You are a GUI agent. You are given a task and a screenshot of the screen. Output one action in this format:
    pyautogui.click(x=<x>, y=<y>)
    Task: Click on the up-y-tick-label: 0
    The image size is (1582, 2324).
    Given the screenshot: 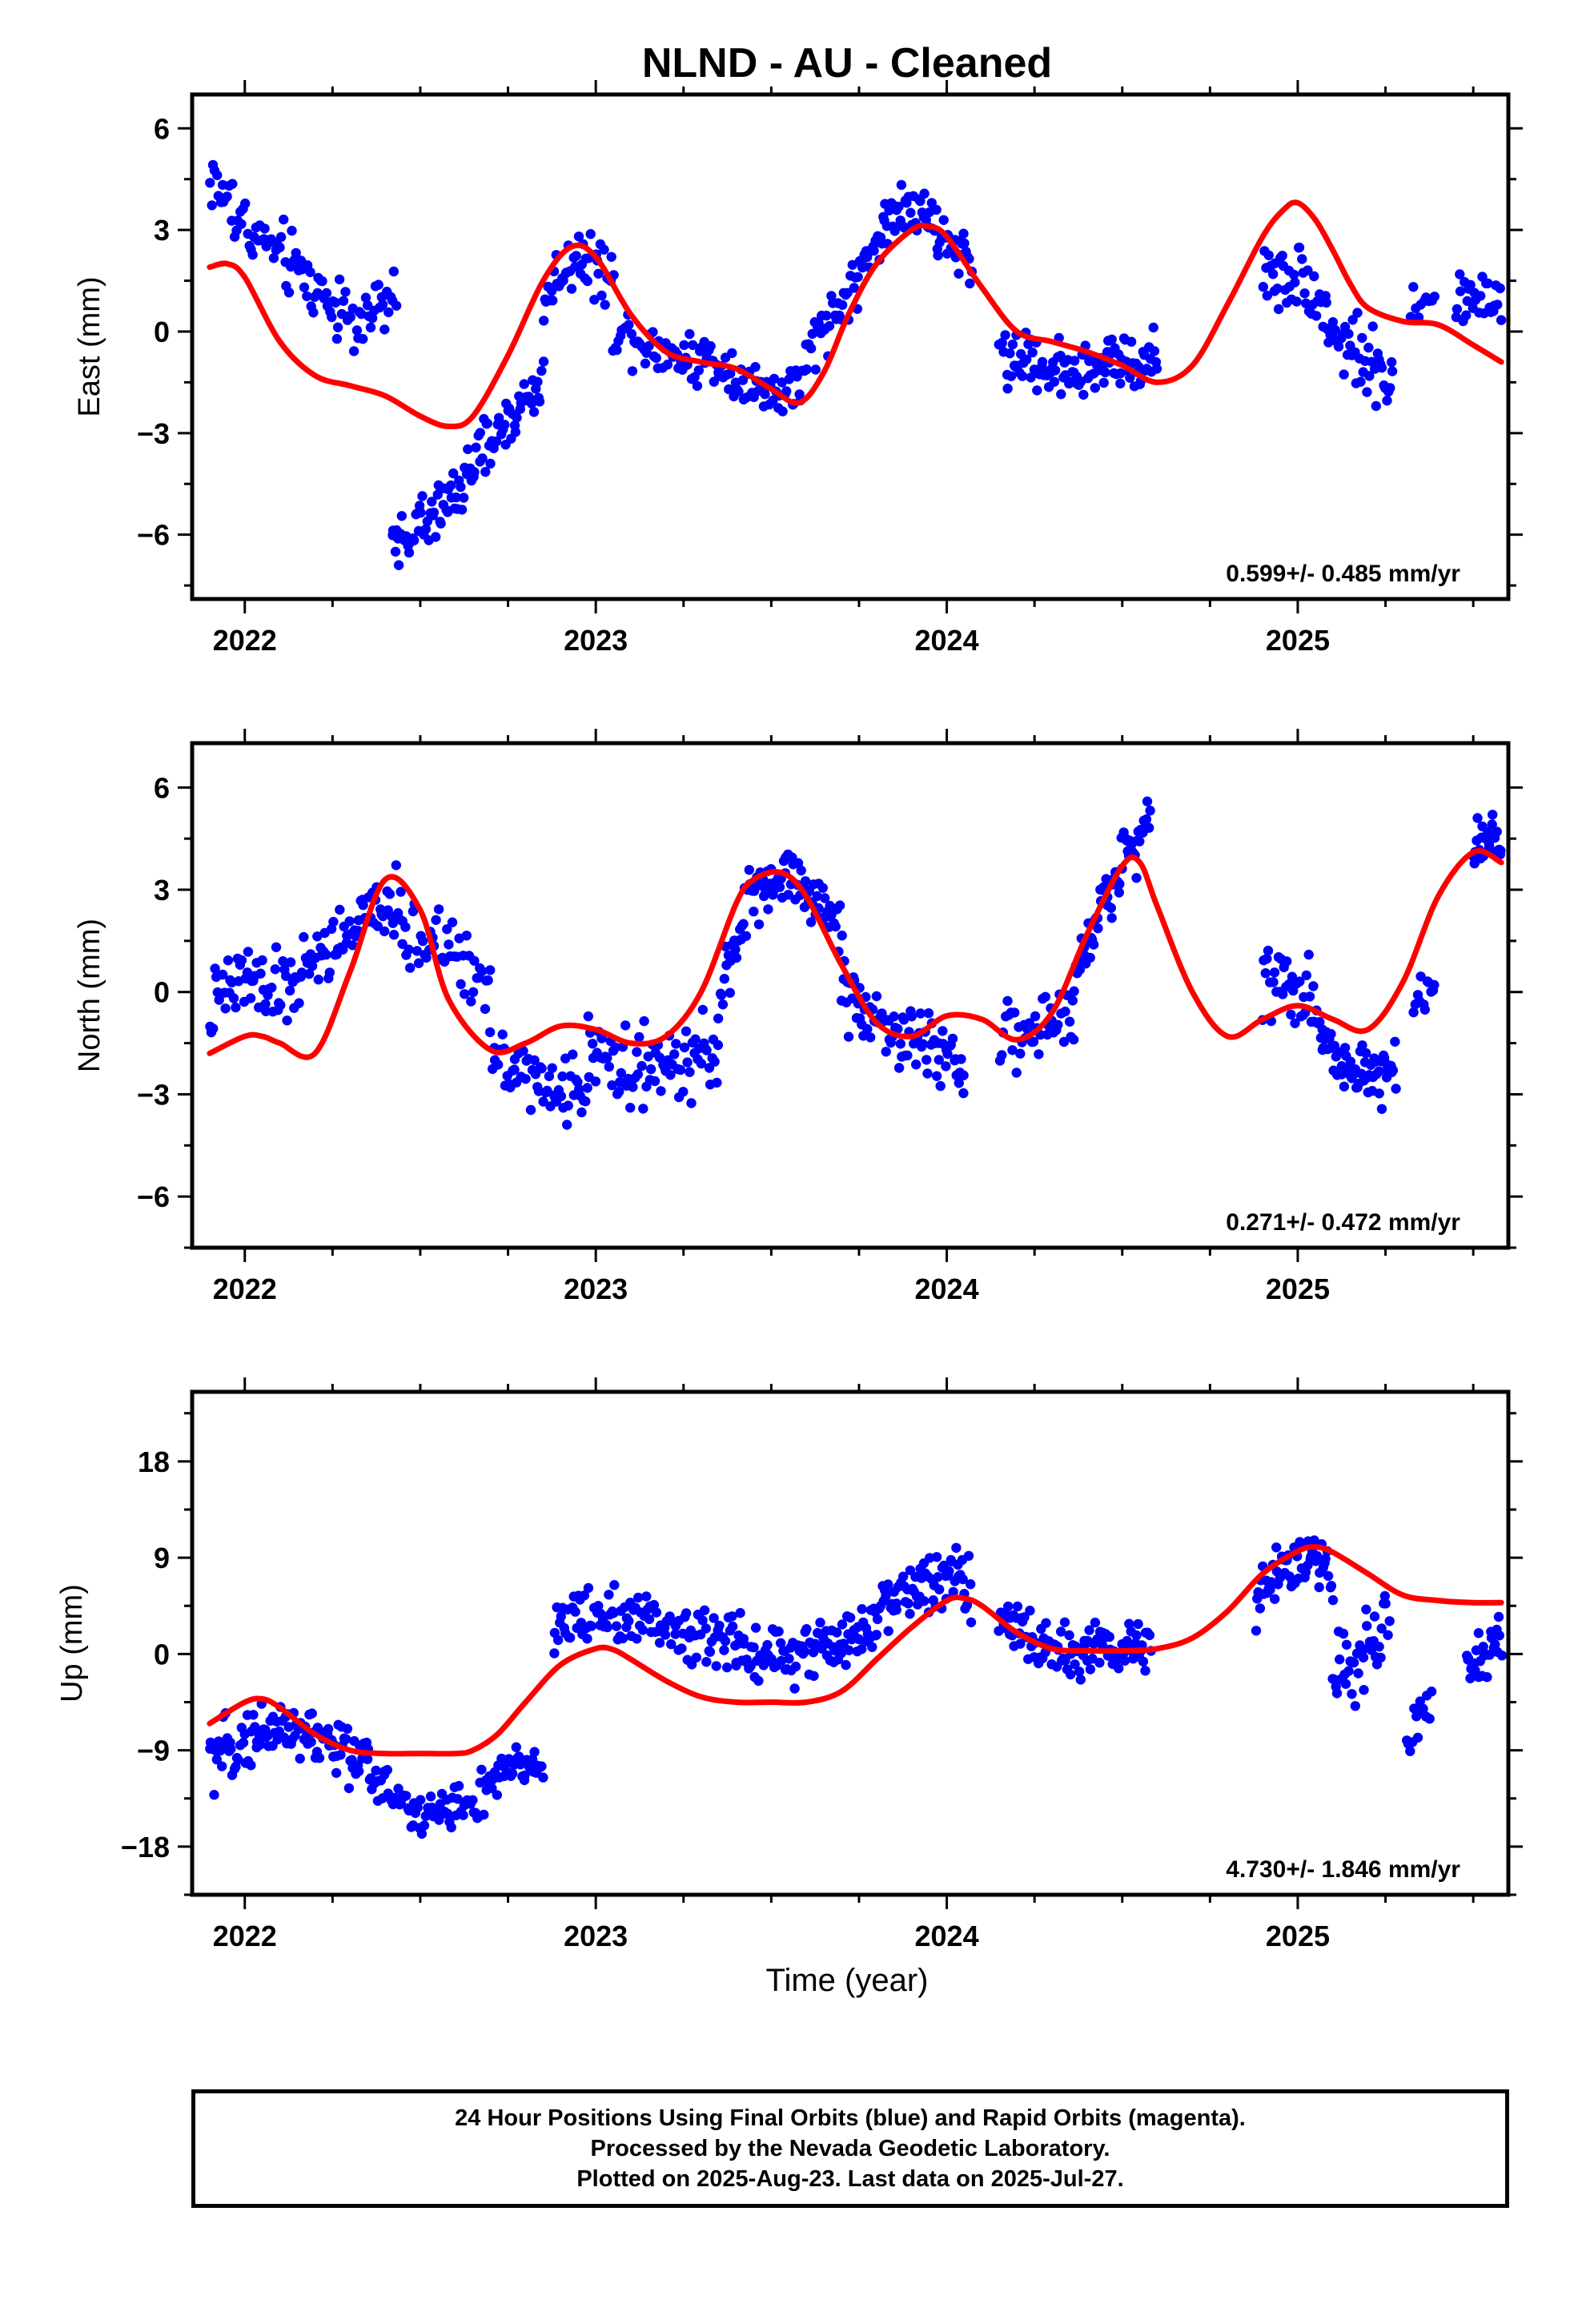 What is the action you would take?
    pyautogui.click(x=162, y=1655)
    